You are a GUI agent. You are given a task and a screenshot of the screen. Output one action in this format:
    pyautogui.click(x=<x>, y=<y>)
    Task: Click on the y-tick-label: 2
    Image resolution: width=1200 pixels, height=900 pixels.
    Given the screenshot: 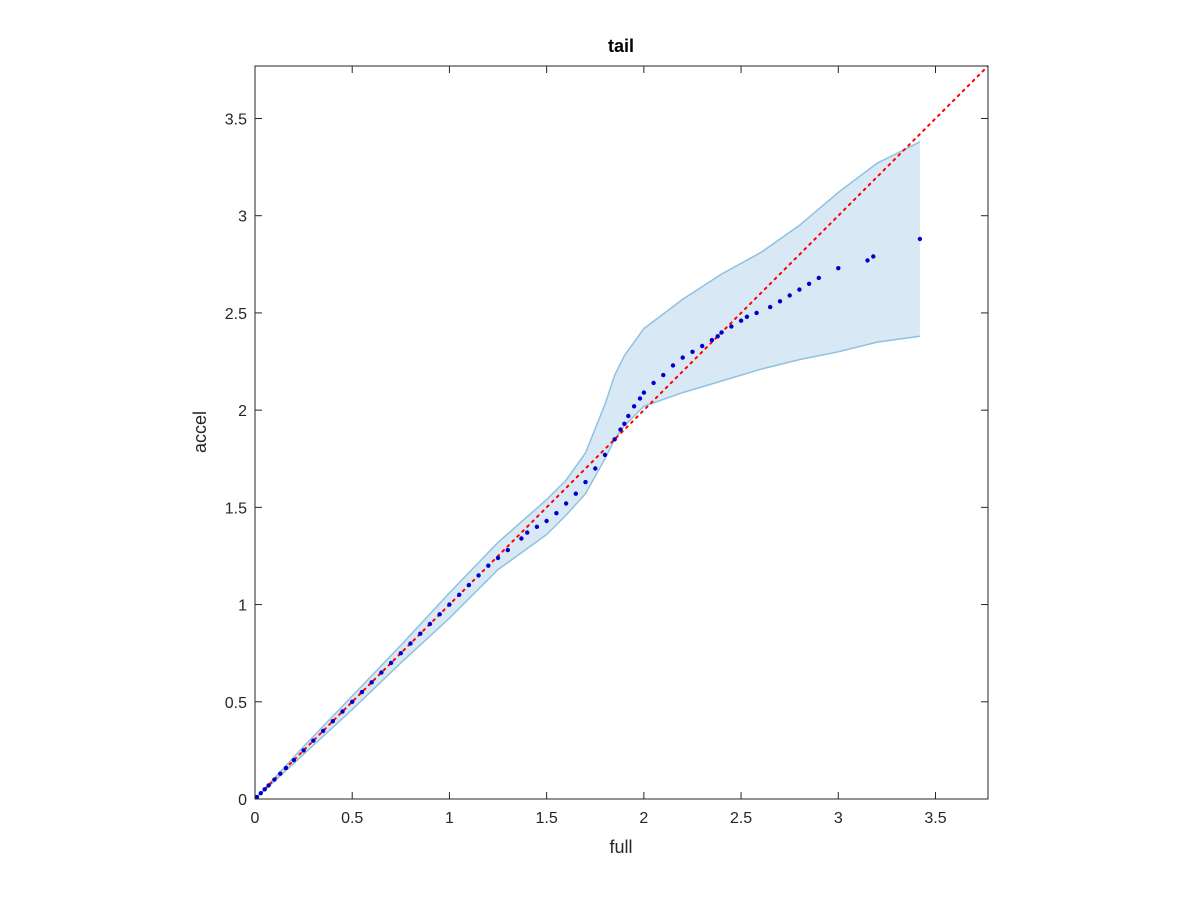 What is the action you would take?
    pyautogui.click(x=242, y=411)
    